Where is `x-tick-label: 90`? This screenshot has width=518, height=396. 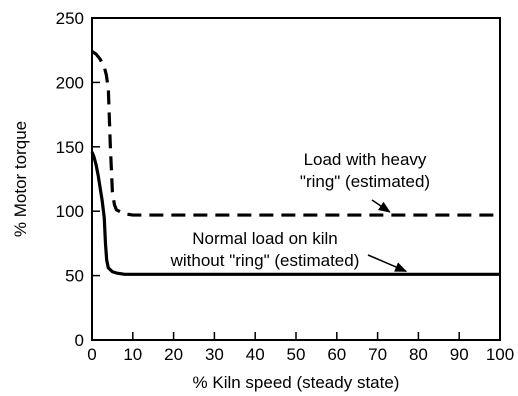
x-tick-label: 90 is located at coordinates (459, 354).